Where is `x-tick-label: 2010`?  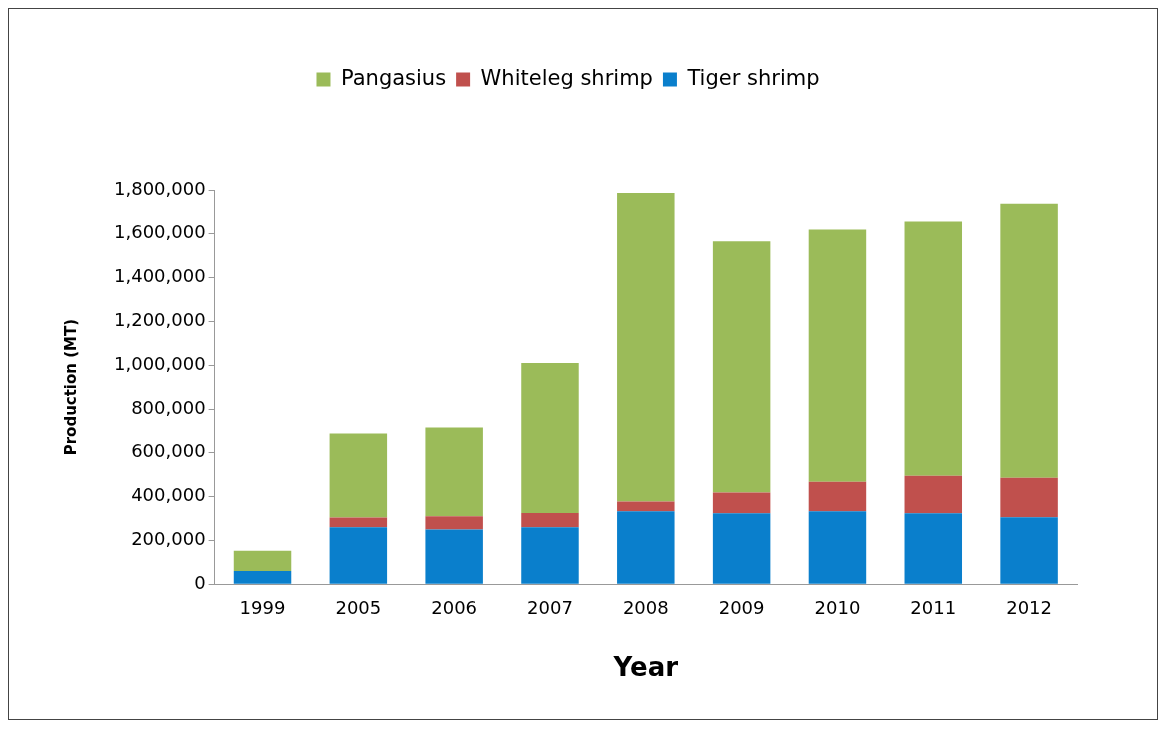 x-tick-label: 2010 is located at coordinates (837, 607).